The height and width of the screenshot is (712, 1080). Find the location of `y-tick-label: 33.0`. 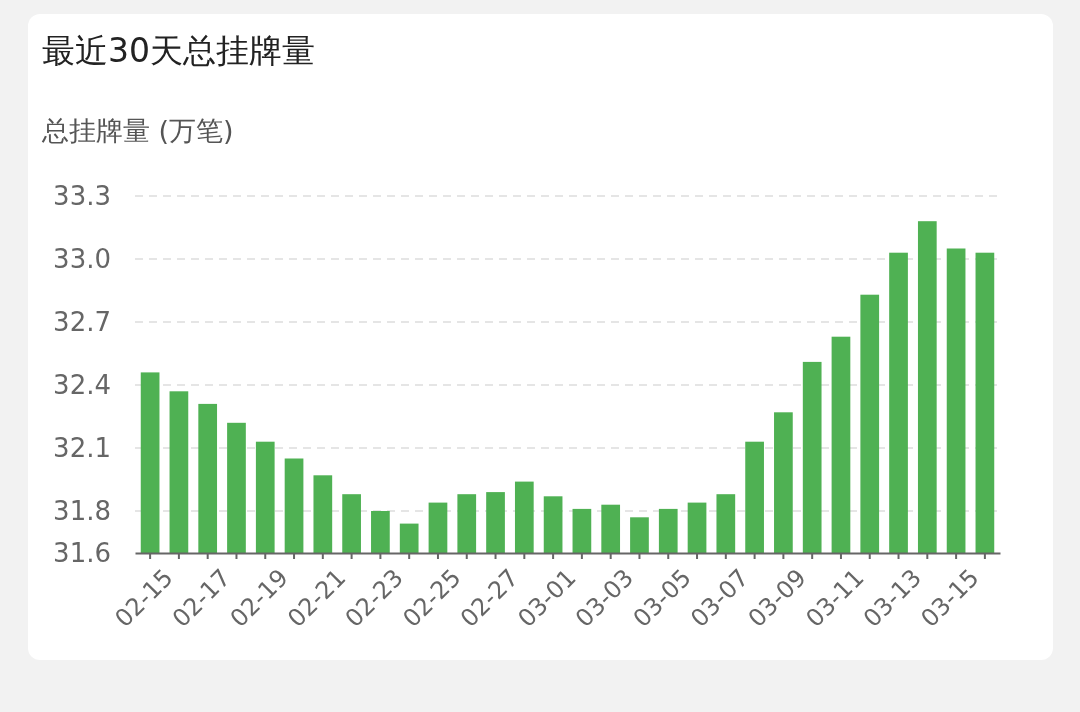

y-tick-label: 33.0 is located at coordinates (82, 258).